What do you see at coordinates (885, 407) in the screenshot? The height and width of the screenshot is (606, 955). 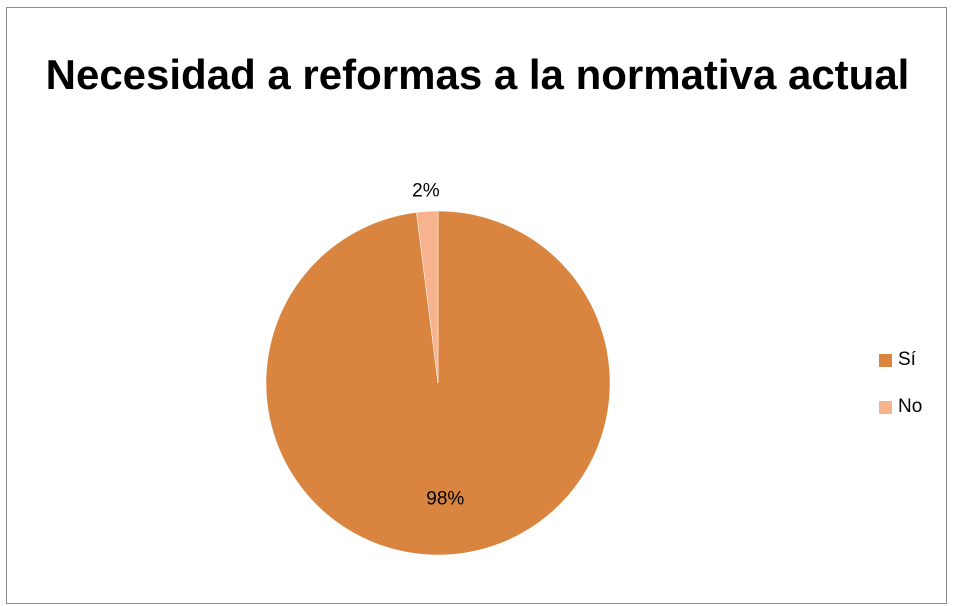 I see `legend-swatch-no` at bounding box center [885, 407].